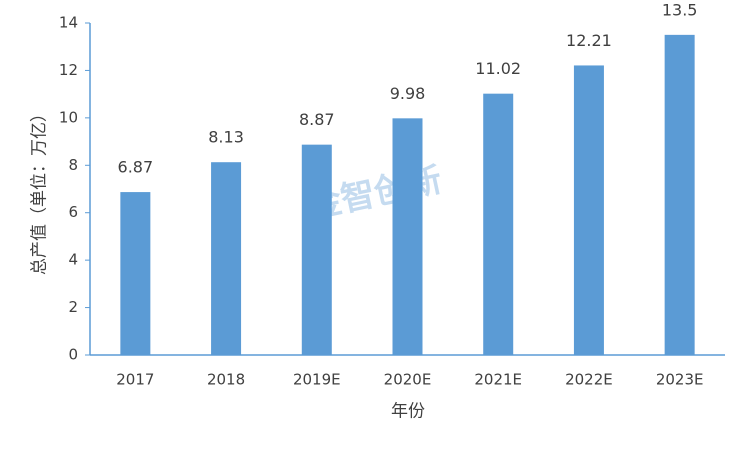 Image resolution: width=751 pixels, height=451 pixels. What do you see at coordinates (589, 380) in the screenshot?
I see `x-tick-label: 2022E` at bounding box center [589, 380].